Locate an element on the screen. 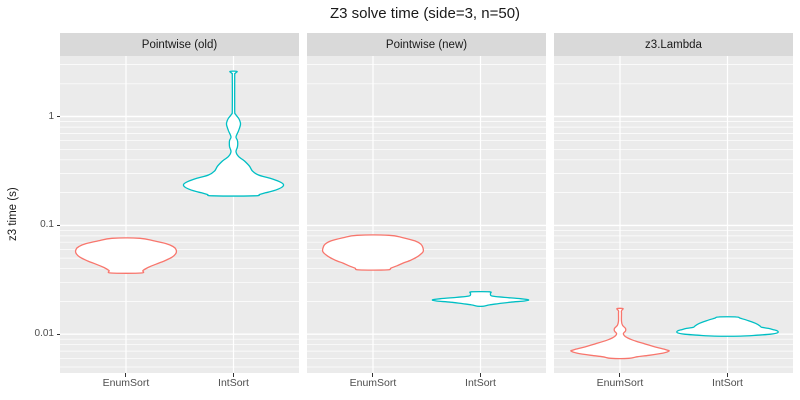 This screenshot has height=400, width=800. facet-strip: Pointwise (new) is located at coordinates (426, 44).